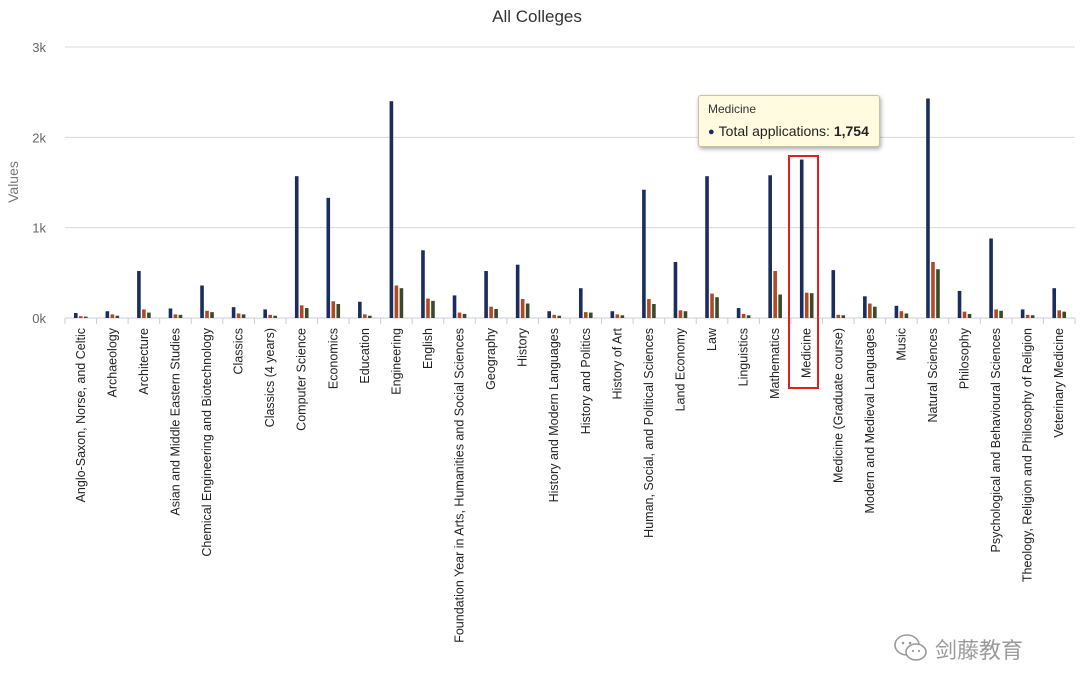  What do you see at coordinates (933, 375) in the screenshot?
I see `x-tick-label: Natural Sciences` at bounding box center [933, 375].